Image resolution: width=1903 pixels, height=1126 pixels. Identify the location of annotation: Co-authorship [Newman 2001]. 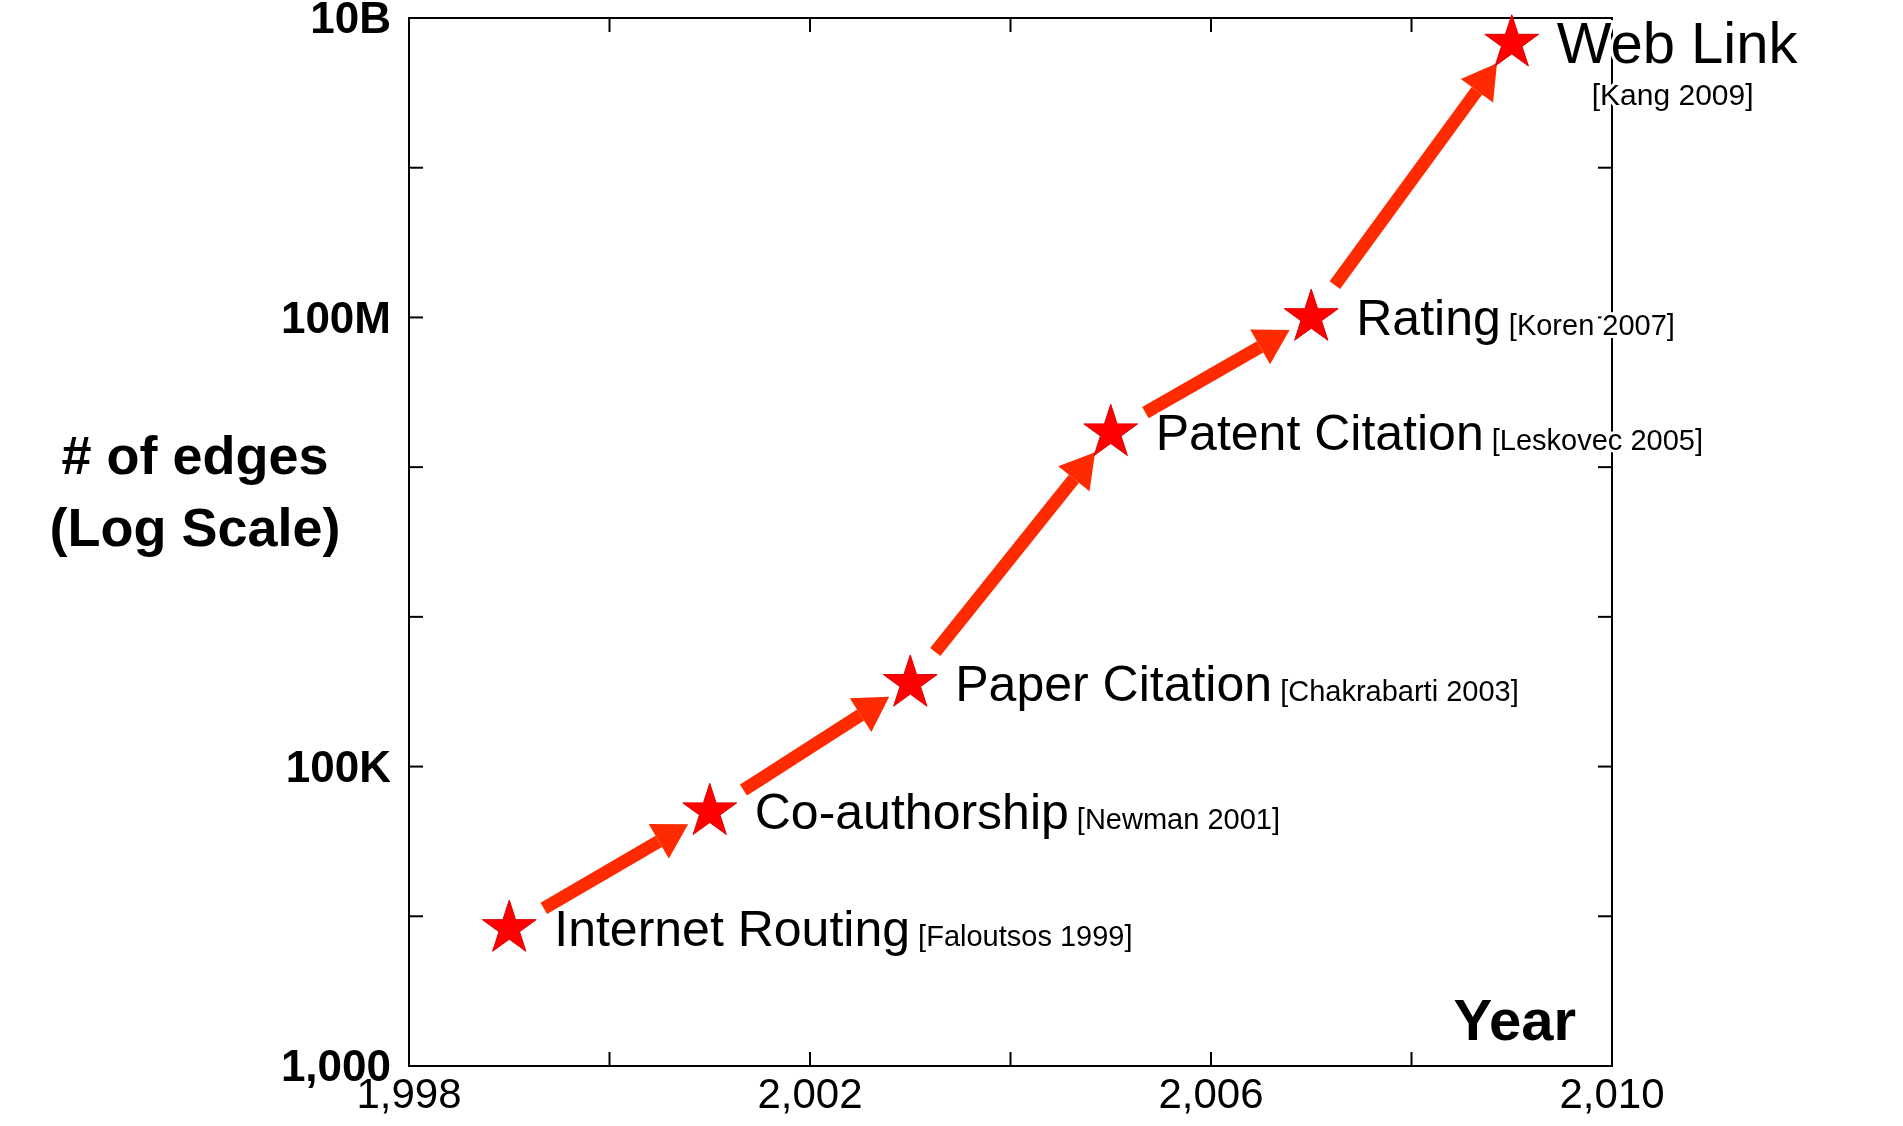
(1017, 812).